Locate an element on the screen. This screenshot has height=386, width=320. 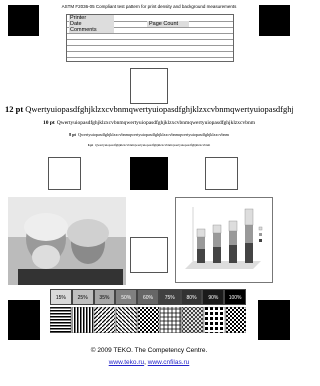
form-label: Printer is located at coordinates (91, 18).